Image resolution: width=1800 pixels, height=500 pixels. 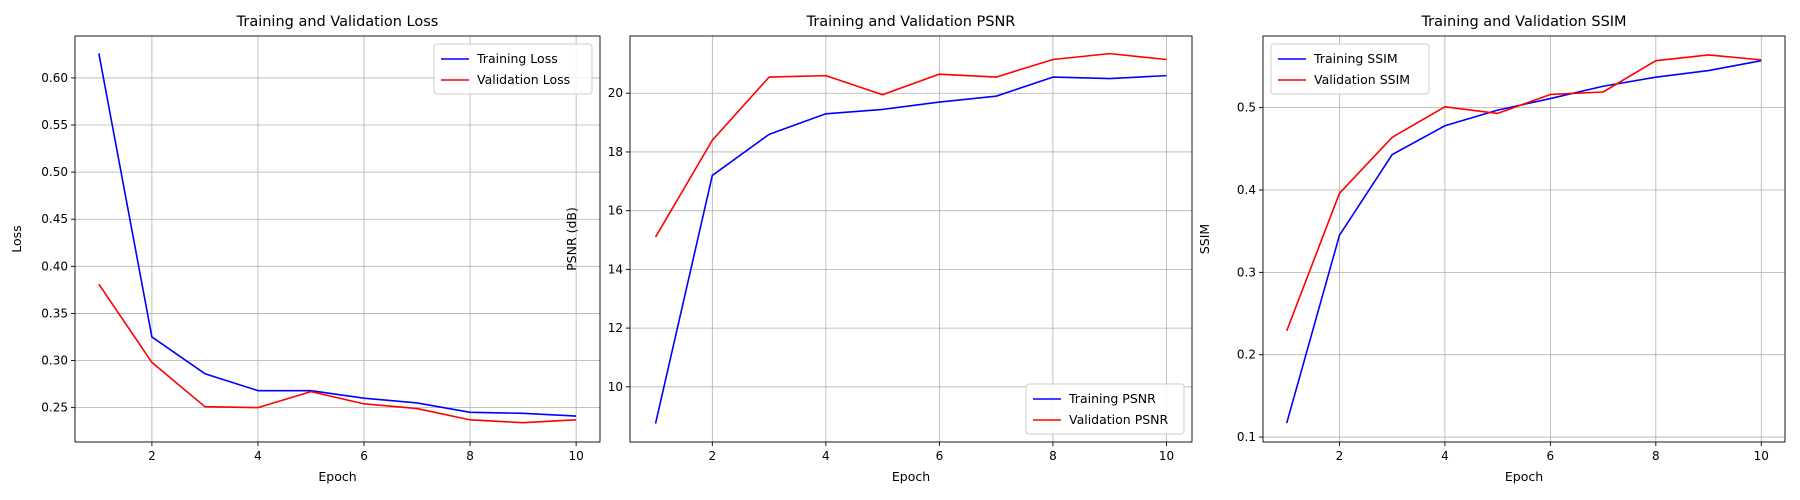 I want to click on y-tick-label: 0.55, so click(x=54, y=125).